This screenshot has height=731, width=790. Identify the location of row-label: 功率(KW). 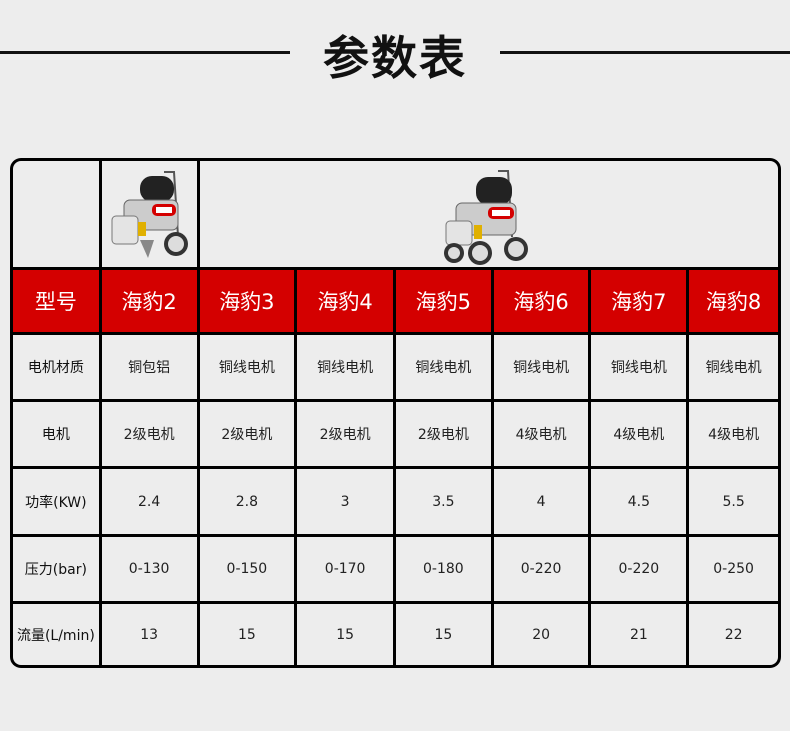
(56, 502).